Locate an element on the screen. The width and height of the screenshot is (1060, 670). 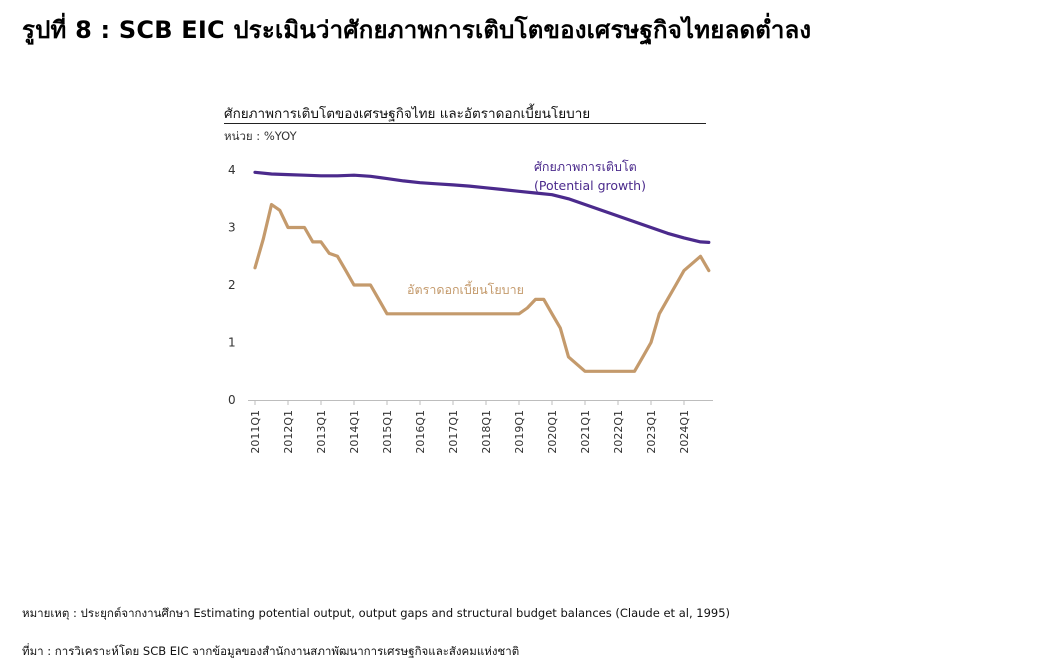
x-tick-label: 2022Q1 is located at coordinates (618, 432).